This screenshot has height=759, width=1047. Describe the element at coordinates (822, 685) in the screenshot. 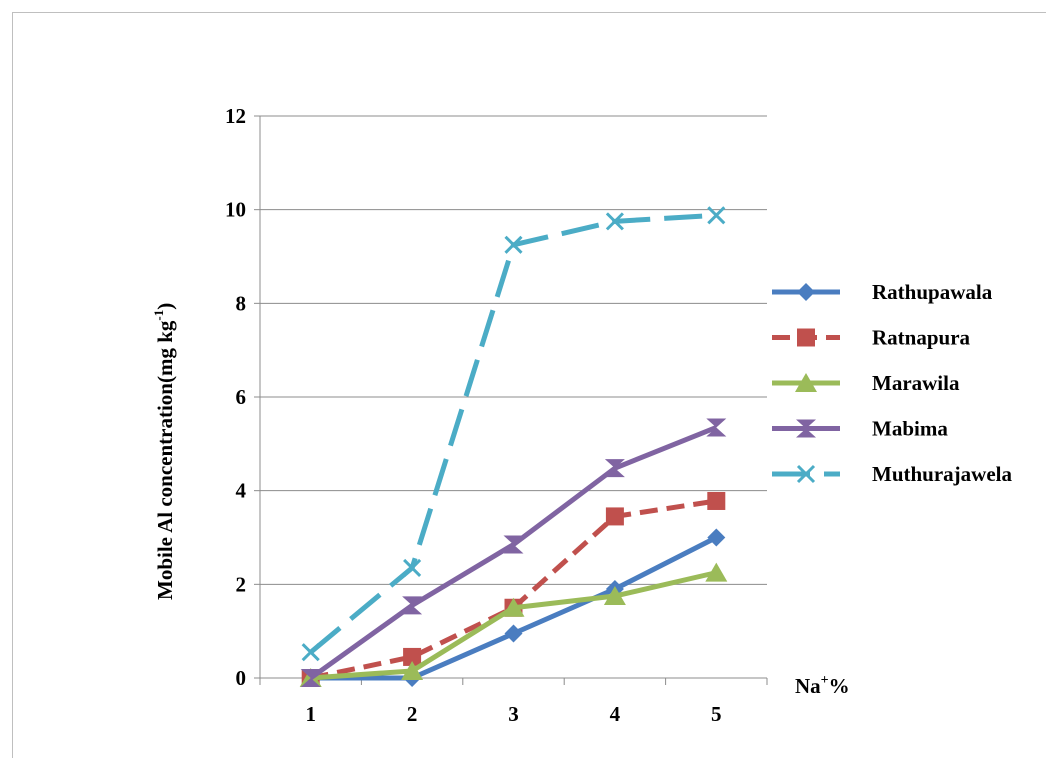

I see `x-axis-title: Na+%` at that location.